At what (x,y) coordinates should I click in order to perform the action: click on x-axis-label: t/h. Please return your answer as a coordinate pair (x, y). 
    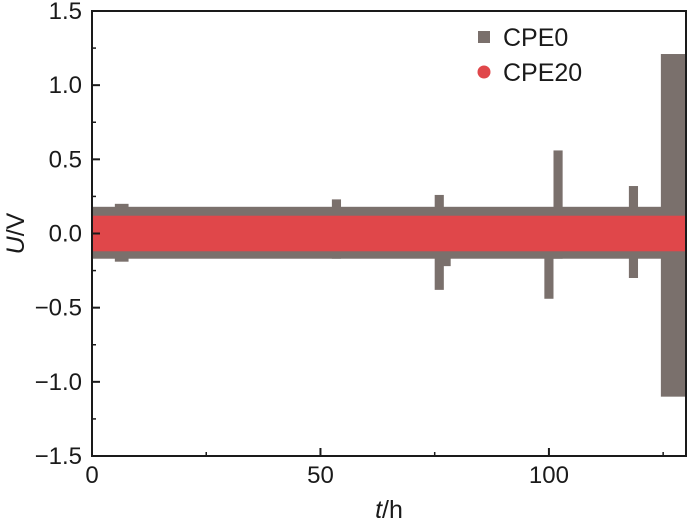
    Looking at the image, I should click on (389, 510).